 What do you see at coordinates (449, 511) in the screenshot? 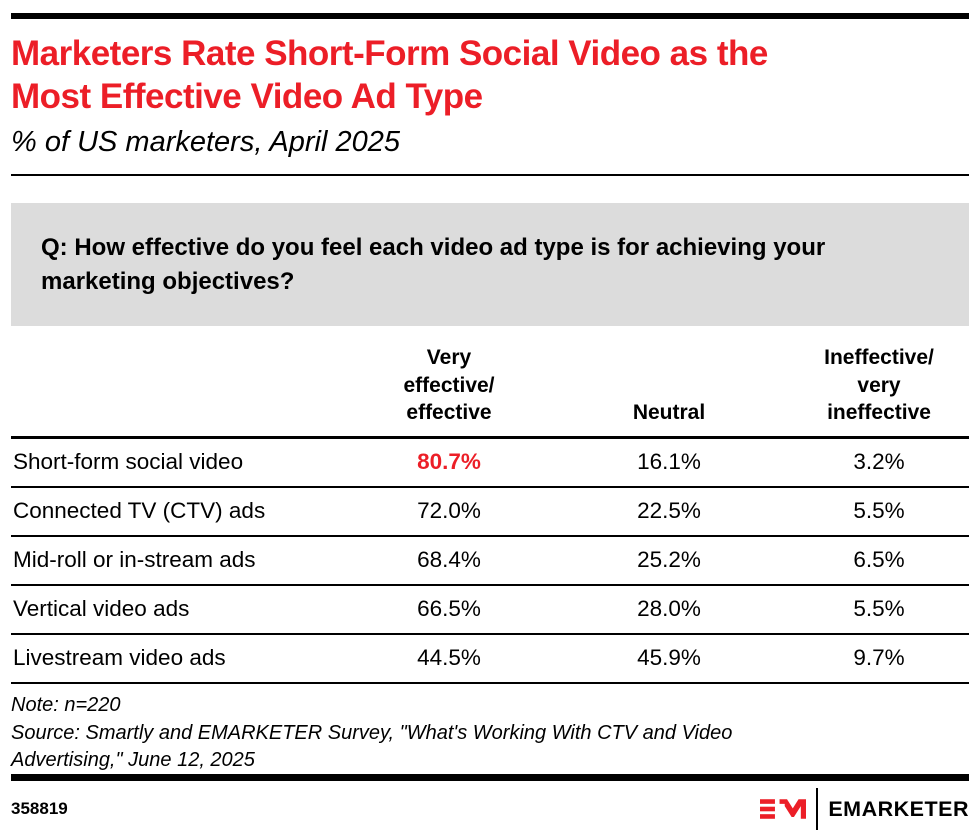
I see `cell-very-effective: 72.0%` at bounding box center [449, 511].